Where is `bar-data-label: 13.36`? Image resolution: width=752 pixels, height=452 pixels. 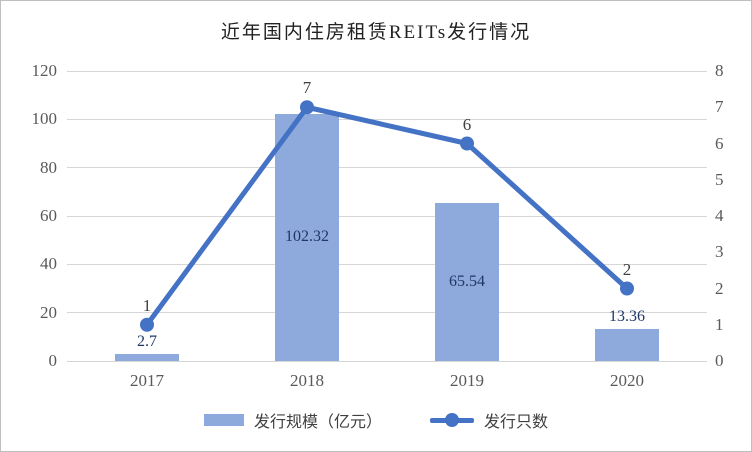
bar-data-label: 13.36 is located at coordinates (627, 316).